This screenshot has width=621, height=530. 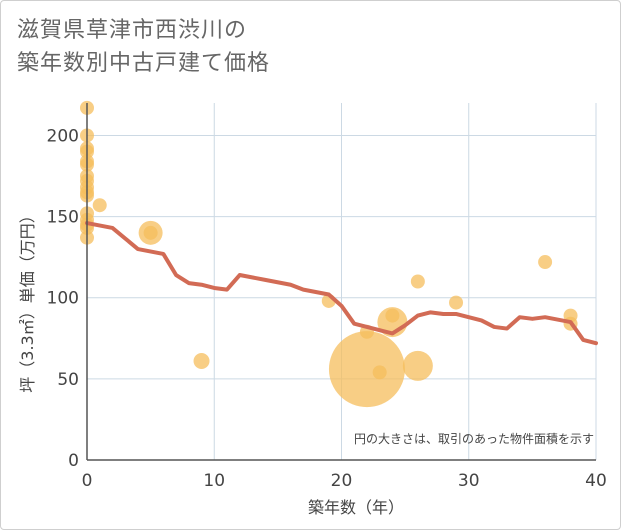 What do you see at coordinates (27, 299) in the screenshot?
I see `y-axis-label: 坪（3.3㎡）単価（万円）` at bounding box center [27, 299].